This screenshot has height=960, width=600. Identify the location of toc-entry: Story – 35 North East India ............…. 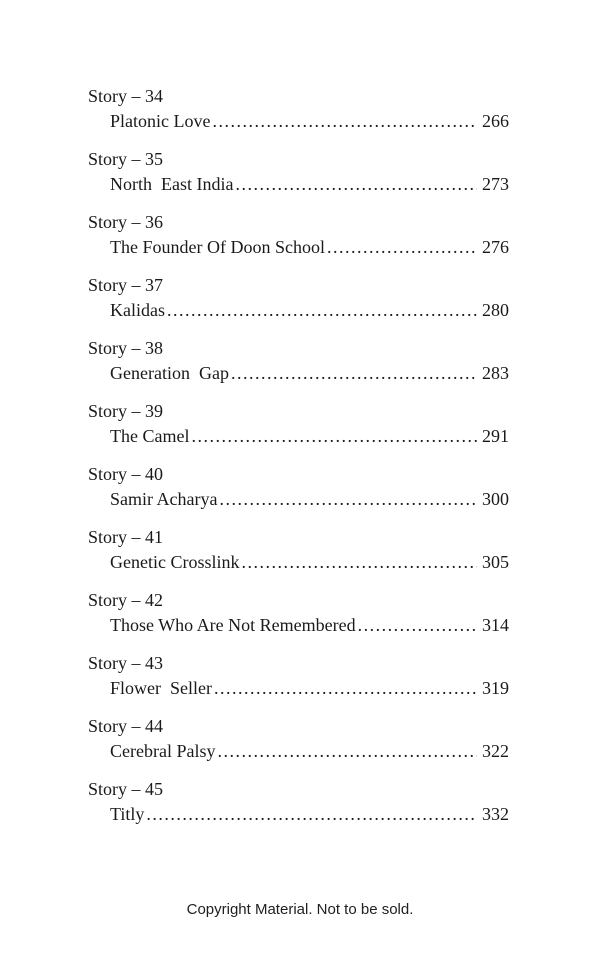
(298, 172).